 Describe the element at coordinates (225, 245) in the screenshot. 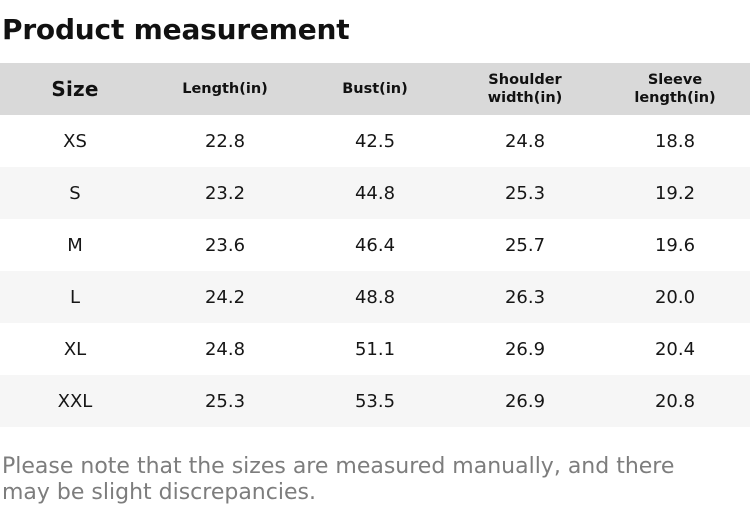

I see `length-value: 23.6` at that location.